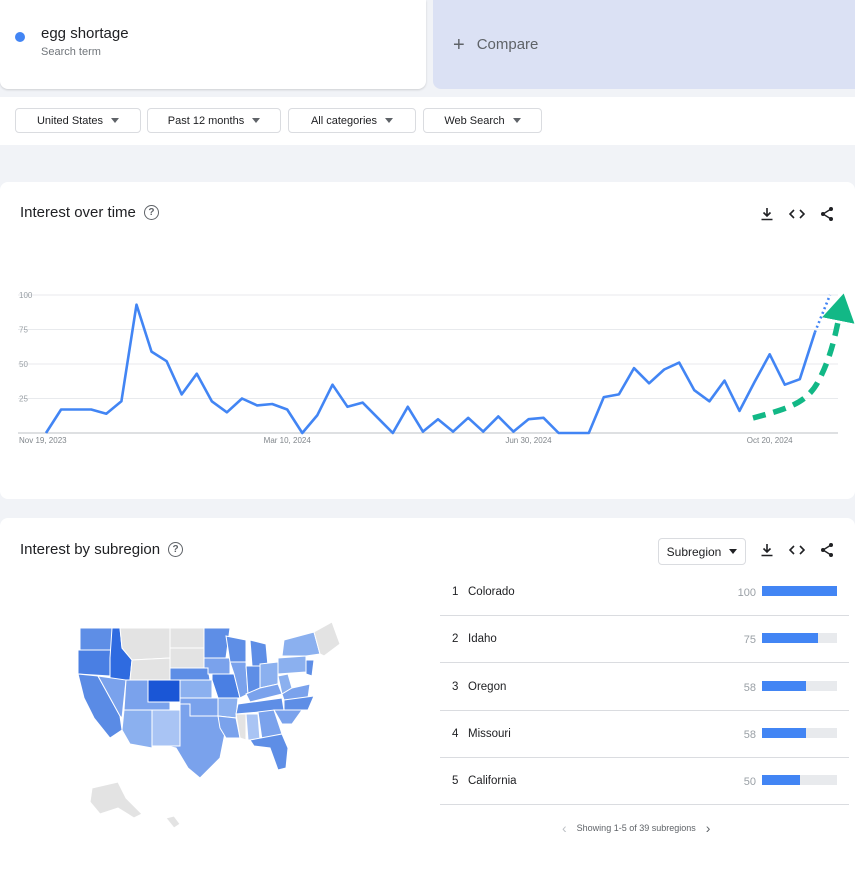 The image size is (855, 872). What do you see at coordinates (310, 668) in the screenshot?
I see `map-state-new-jersey` at bounding box center [310, 668].